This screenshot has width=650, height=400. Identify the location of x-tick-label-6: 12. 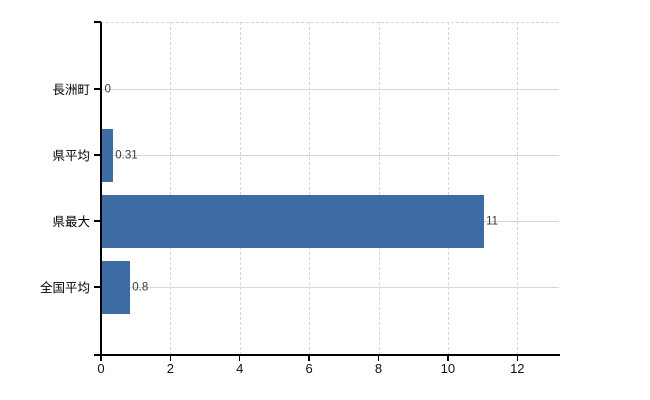
(517, 368).